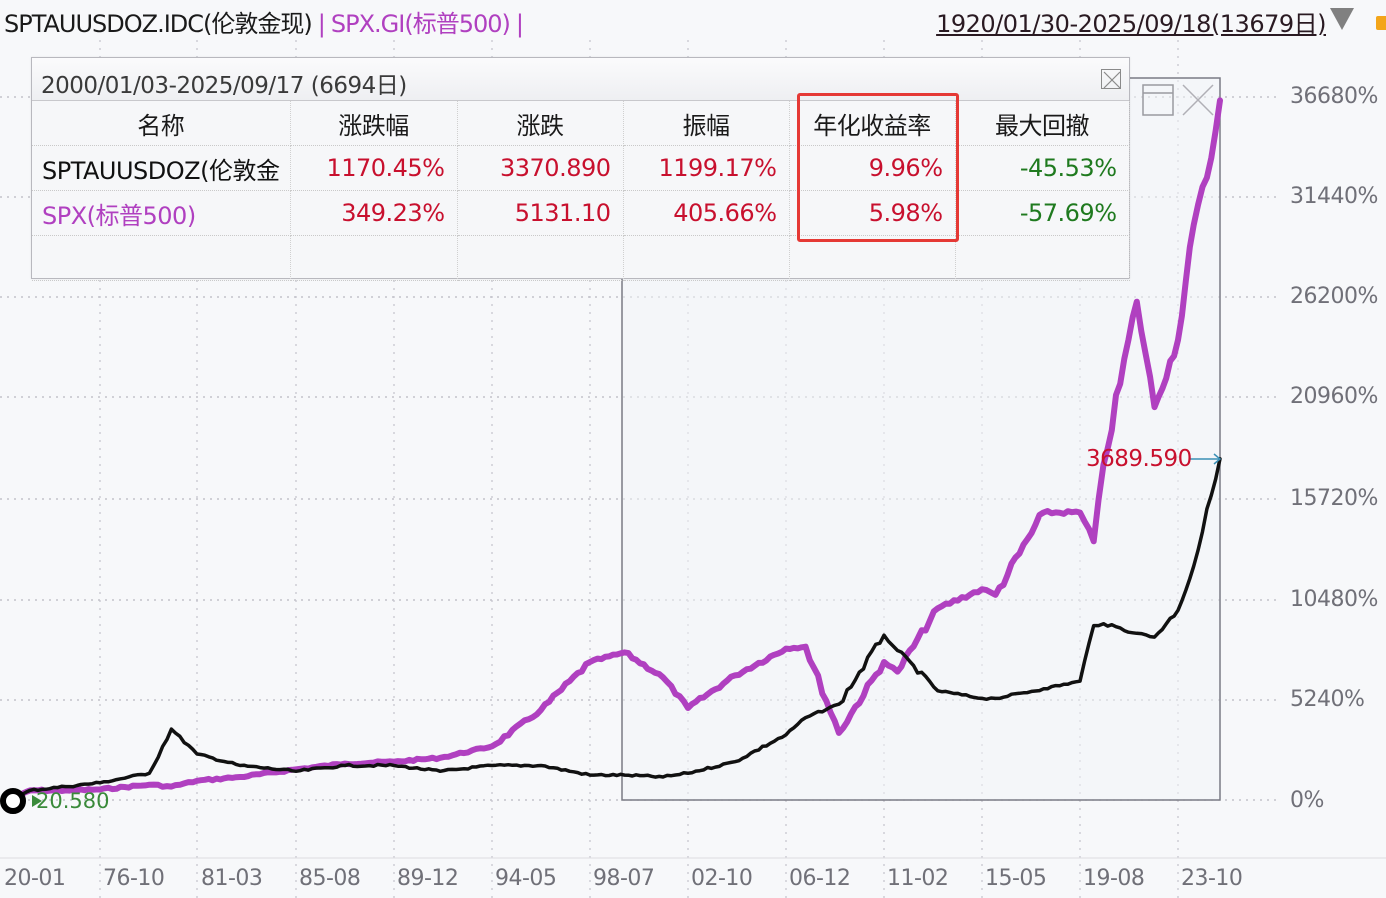 The height and width of the screenshot is (898, 1386). Describe the element at coordinates (872, 213) in the screenshot. I see `row-annualized-return: 5.98%` at that location.